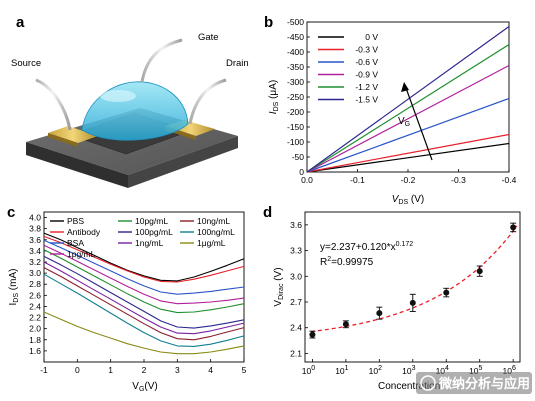  Describe the element at coordinates (274, 97) in the screenshot. I see `plot-b-ylabel: IDS (μA)` at that location.